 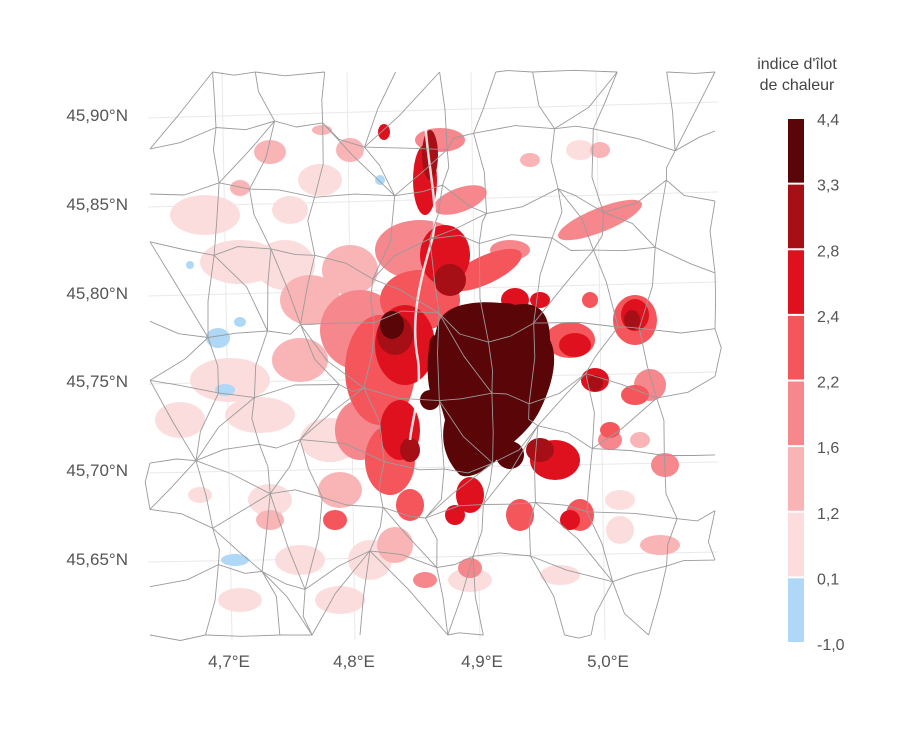 What do you see at coordinates (97, 115) in the screenshot?
I see `y-tick-label: 45,90°N` at bounding box center [97, 115].